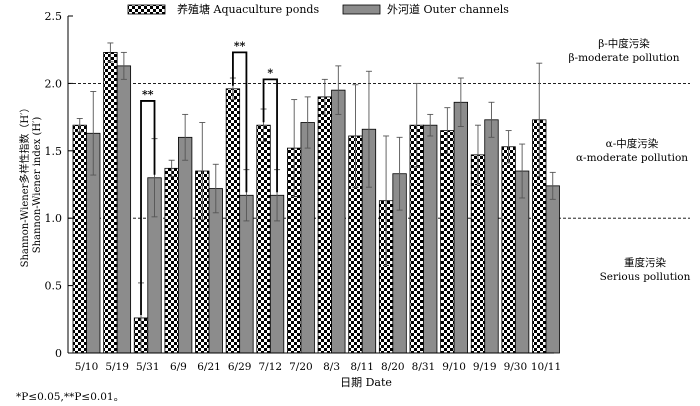 This screenshot has width=700, height=406. I want to click on legend: 养殖塘 Aquaculture ponds 外河道 Outer channels, so click(318, 9).